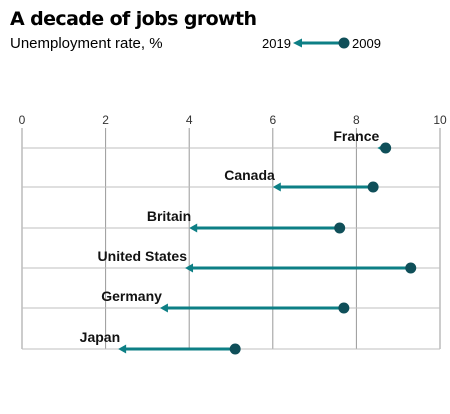 The width and height of the screenshot is (450, 414). Describe the element at coordinates (356, 136) in the screenshot. I see `country-label: France` at that location.